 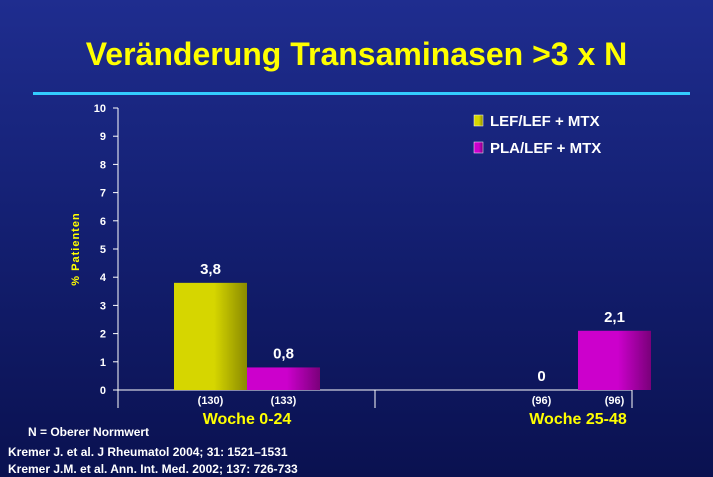 What do you see at coordinates (210, 269) in the screenshot?
I see `bar-value-label: 3,8` at bounding box center [210, 269].